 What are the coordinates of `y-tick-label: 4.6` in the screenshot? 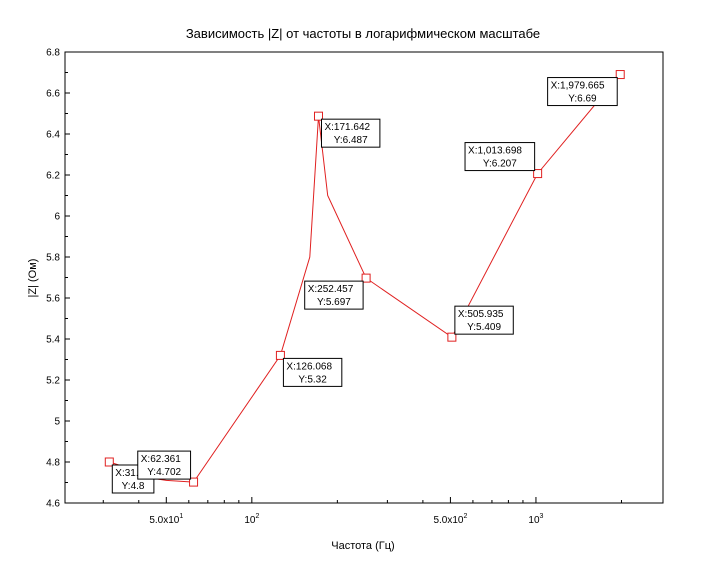 It's located at (53, 504).